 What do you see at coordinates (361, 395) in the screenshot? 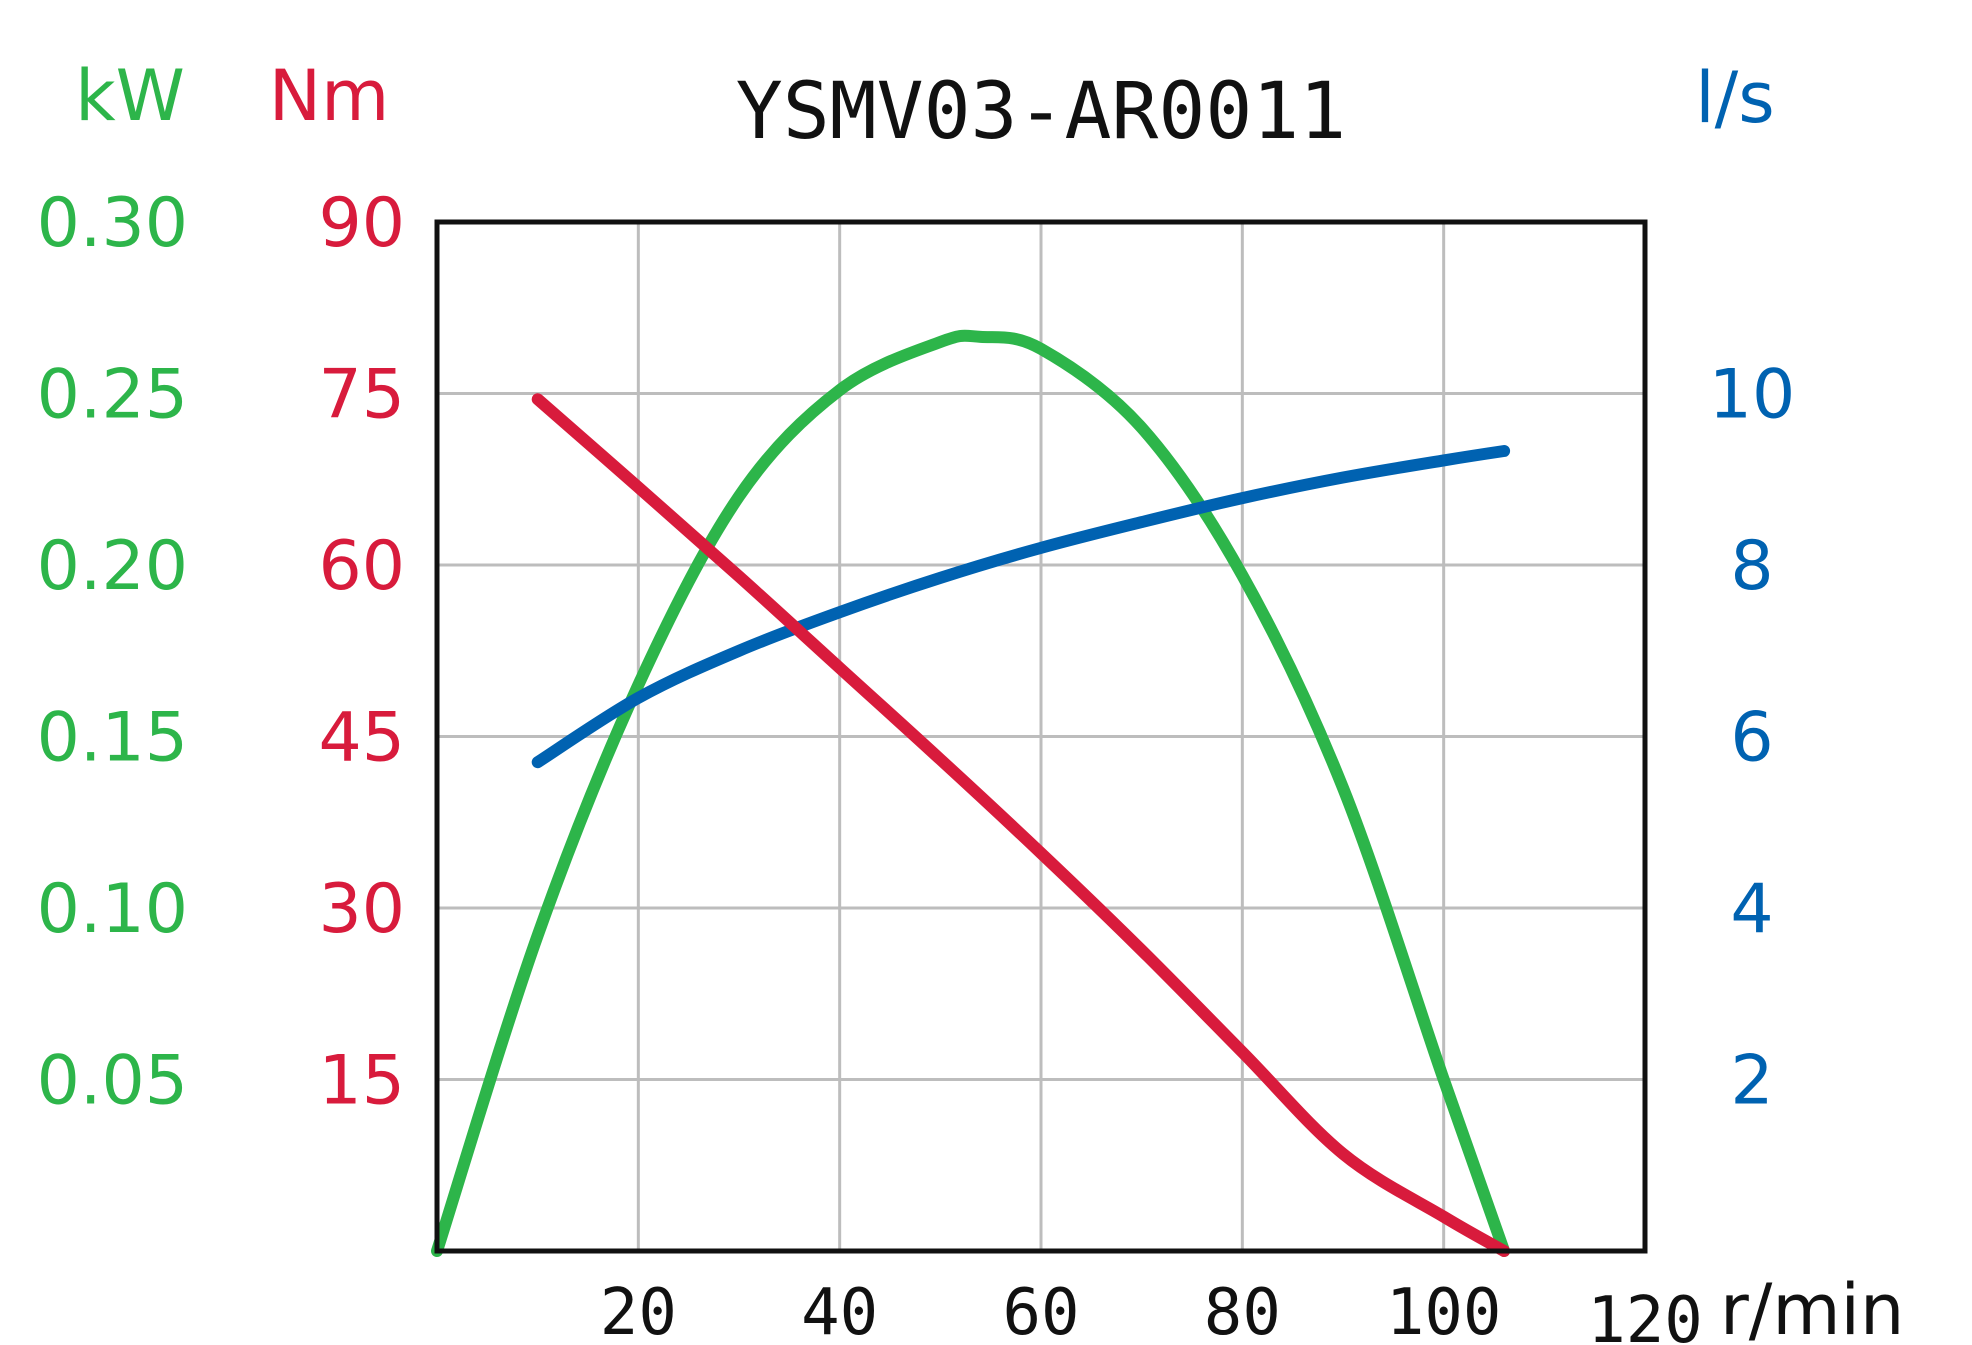
I see `tick-label-torque: 75` at bounding box center [361, 395].